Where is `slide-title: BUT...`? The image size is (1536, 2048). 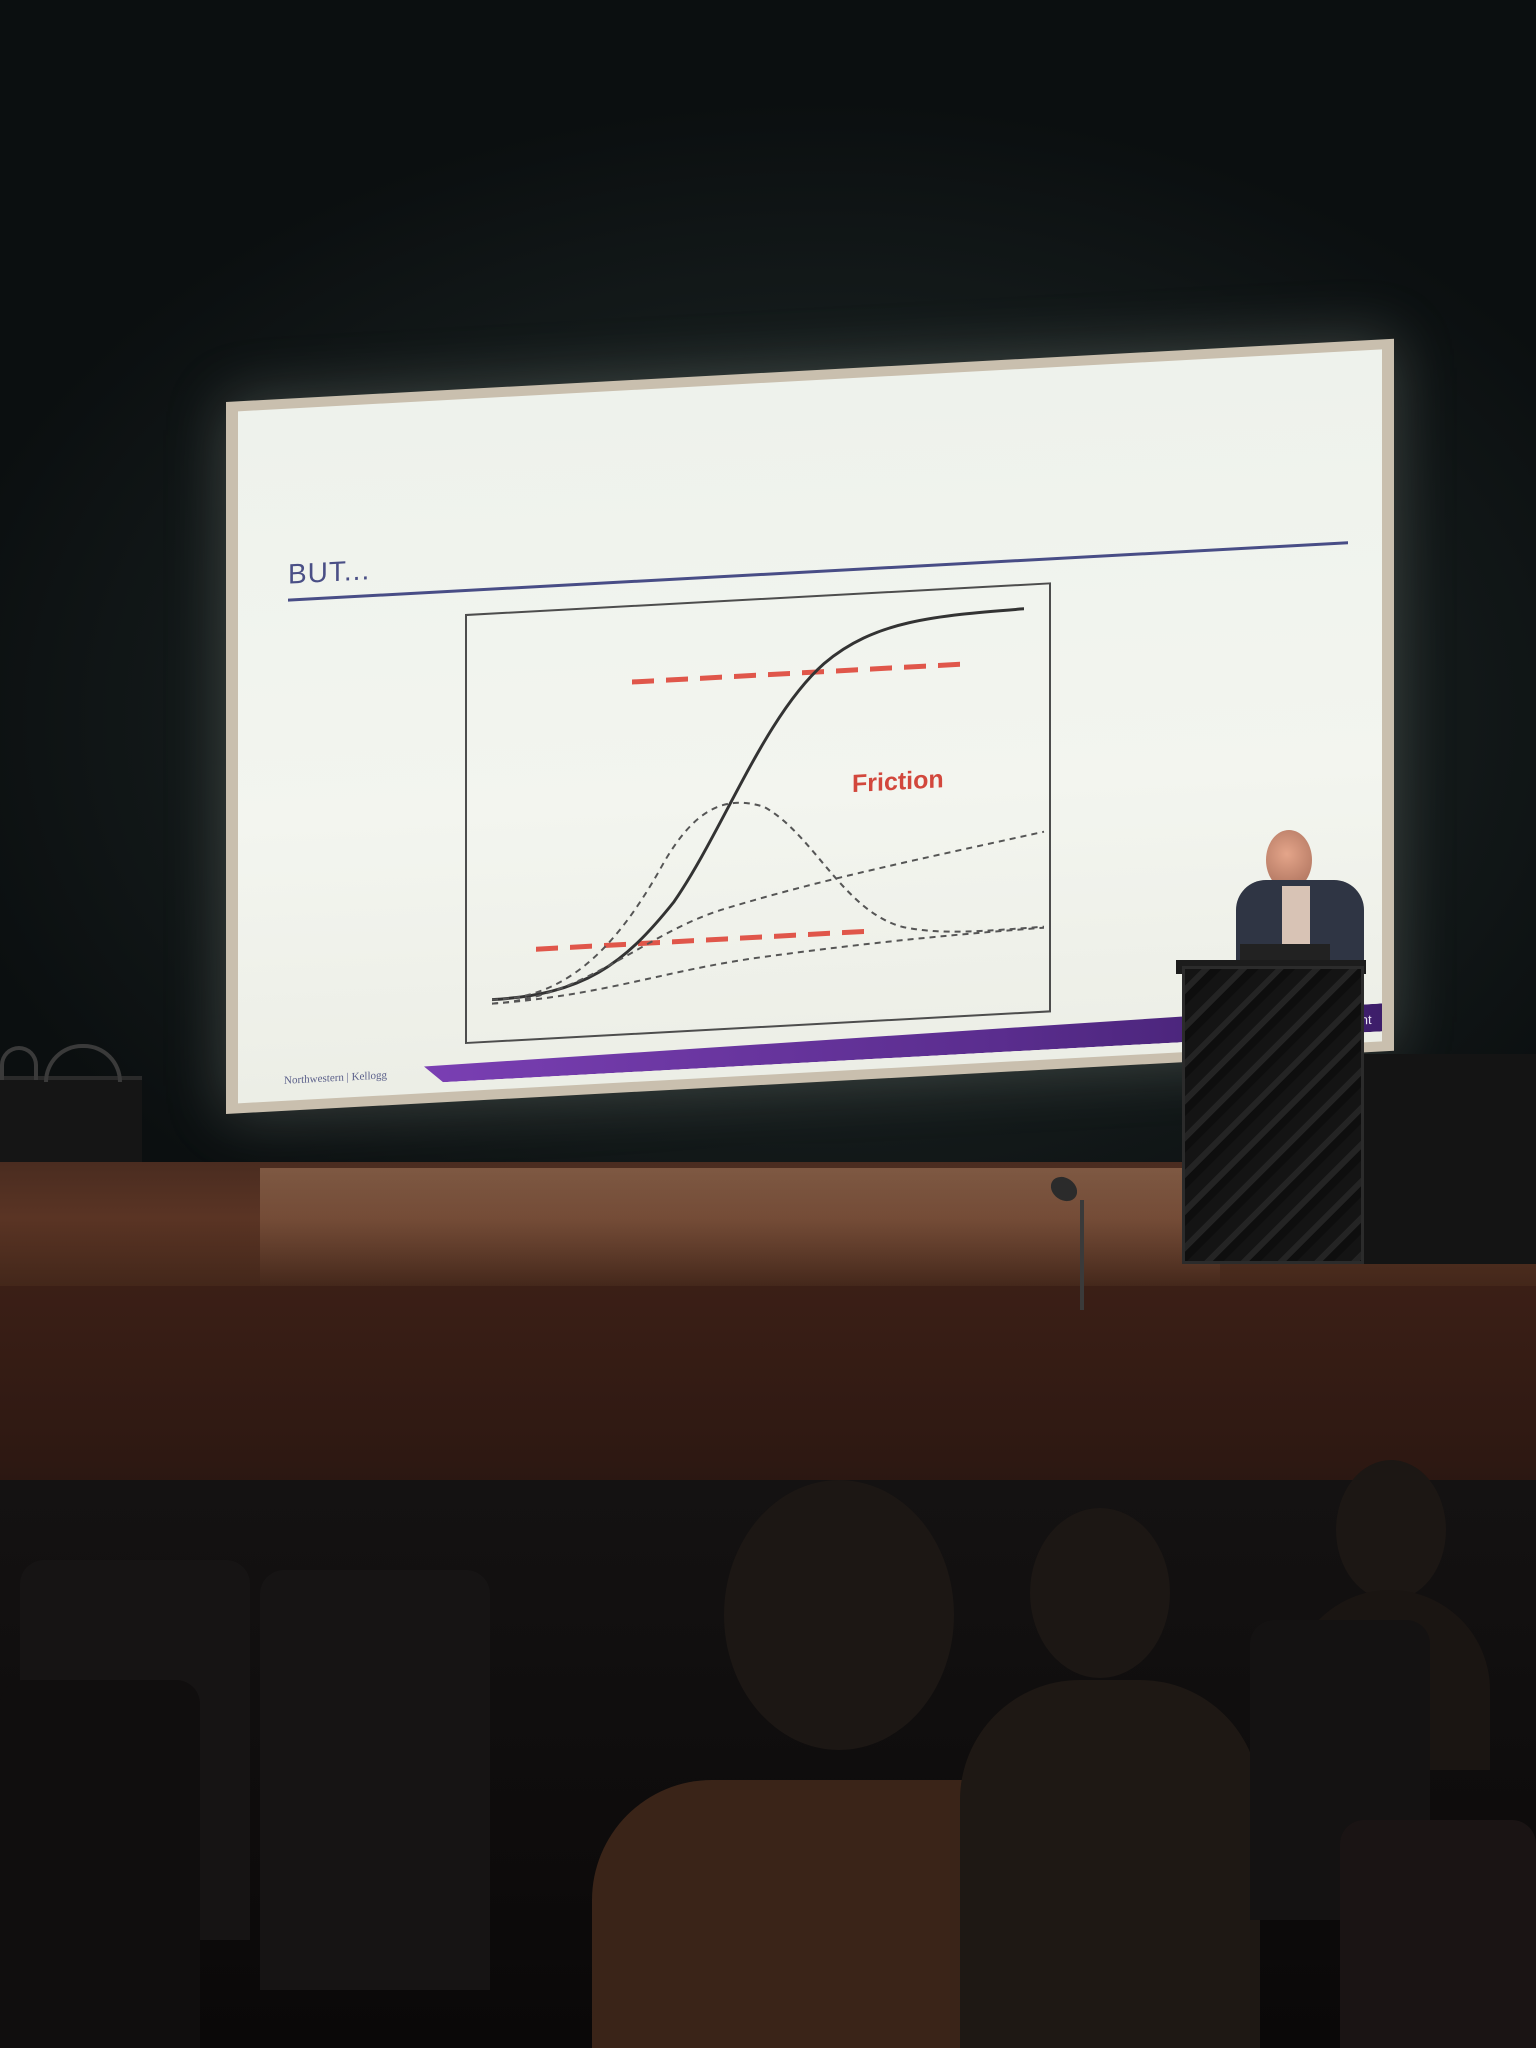
slide-title: BUT... is located at coordinates (329, 572).